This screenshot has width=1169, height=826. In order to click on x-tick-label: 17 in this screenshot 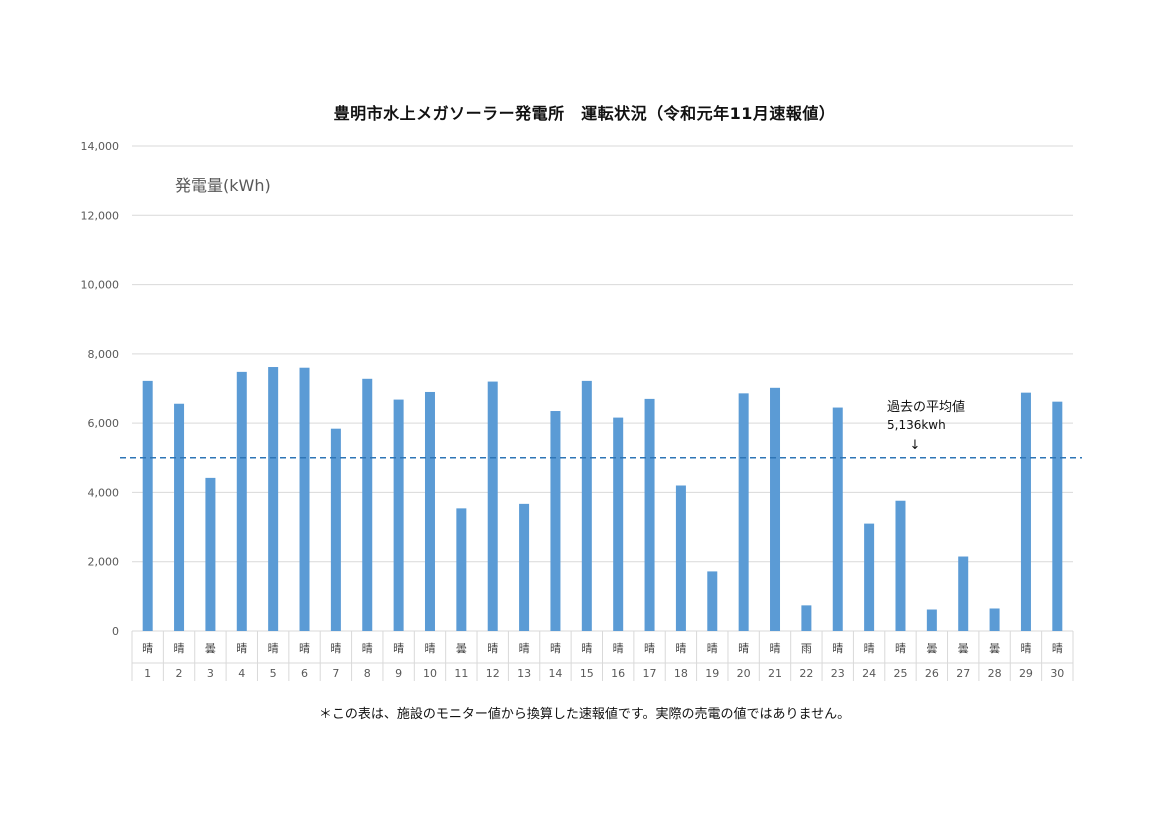, I will do `click(650, 673)`.